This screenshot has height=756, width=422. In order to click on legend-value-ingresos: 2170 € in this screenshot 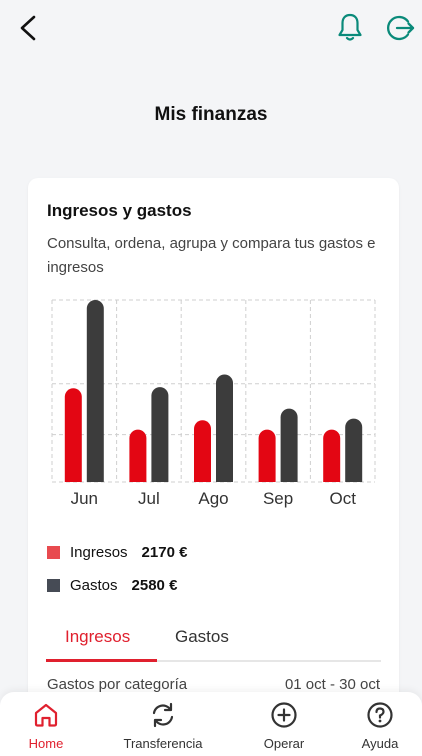, I will do `click(164, 552)`.